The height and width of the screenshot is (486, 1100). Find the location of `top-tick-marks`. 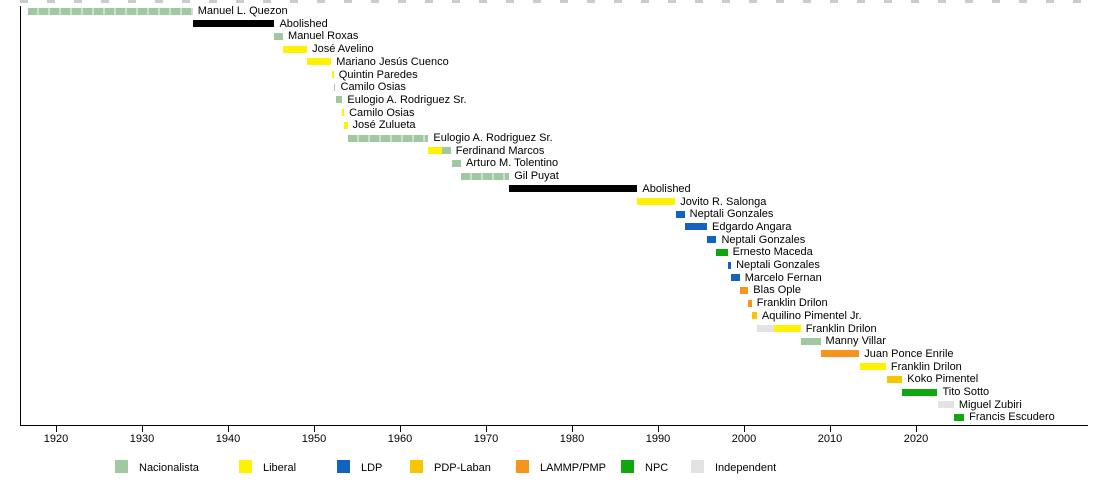

top-tick-marks is located at coordinates (555, 1).